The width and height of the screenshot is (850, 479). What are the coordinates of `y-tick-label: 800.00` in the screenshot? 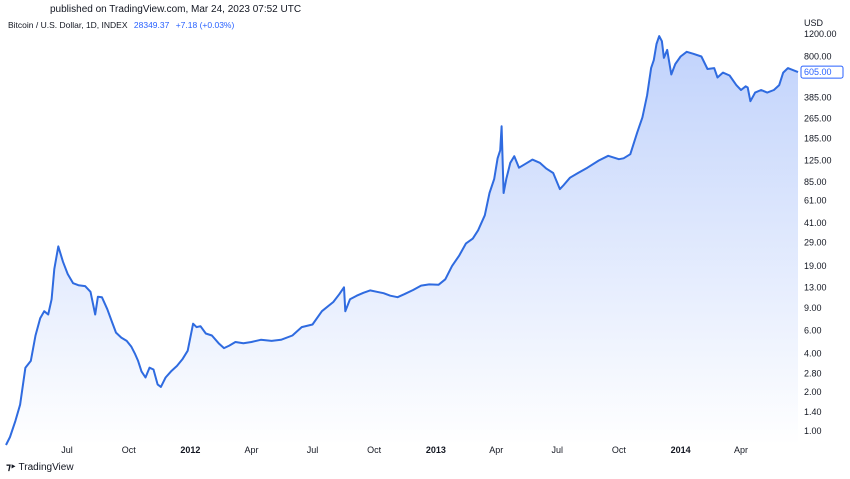 It's located at (818, 56).